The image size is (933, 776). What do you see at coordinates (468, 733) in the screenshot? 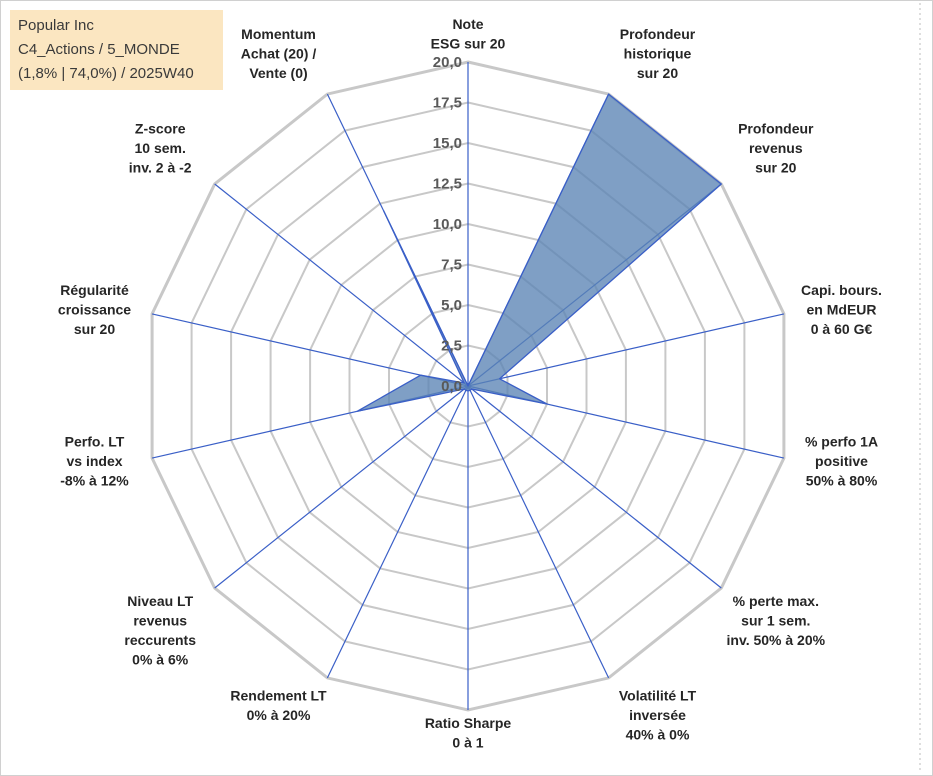
I see `axis-label: Ratio Sharpe 0 à 1` at bounding box center [468, 733].